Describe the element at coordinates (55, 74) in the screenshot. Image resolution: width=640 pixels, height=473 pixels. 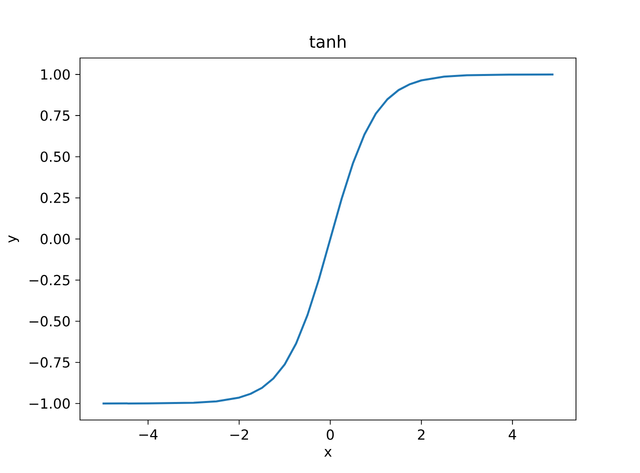
I see `y-tick-label: 1.00` at that location.